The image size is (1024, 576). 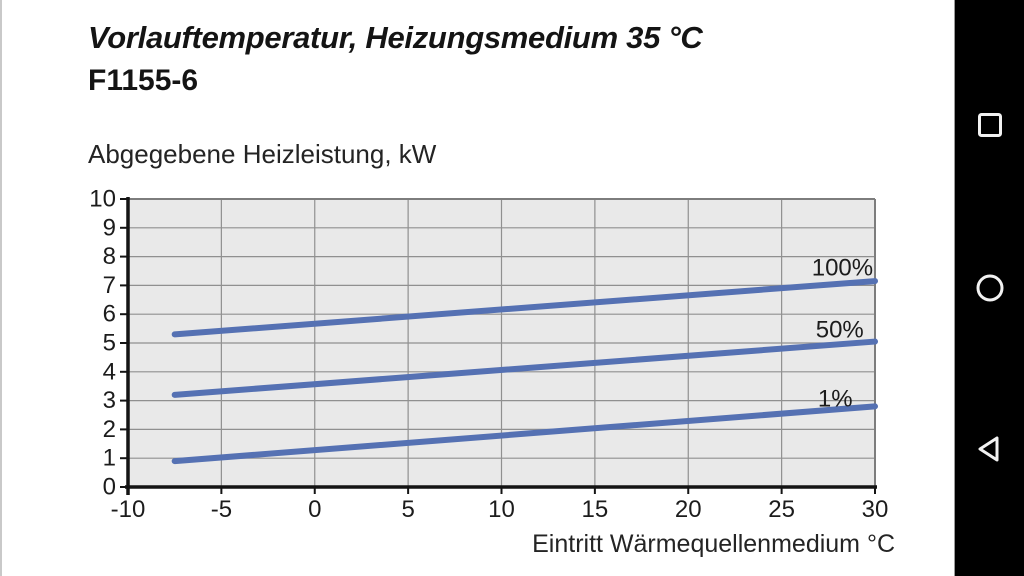 I want to click on triangle-left-icon, so click(x=990, y=449).